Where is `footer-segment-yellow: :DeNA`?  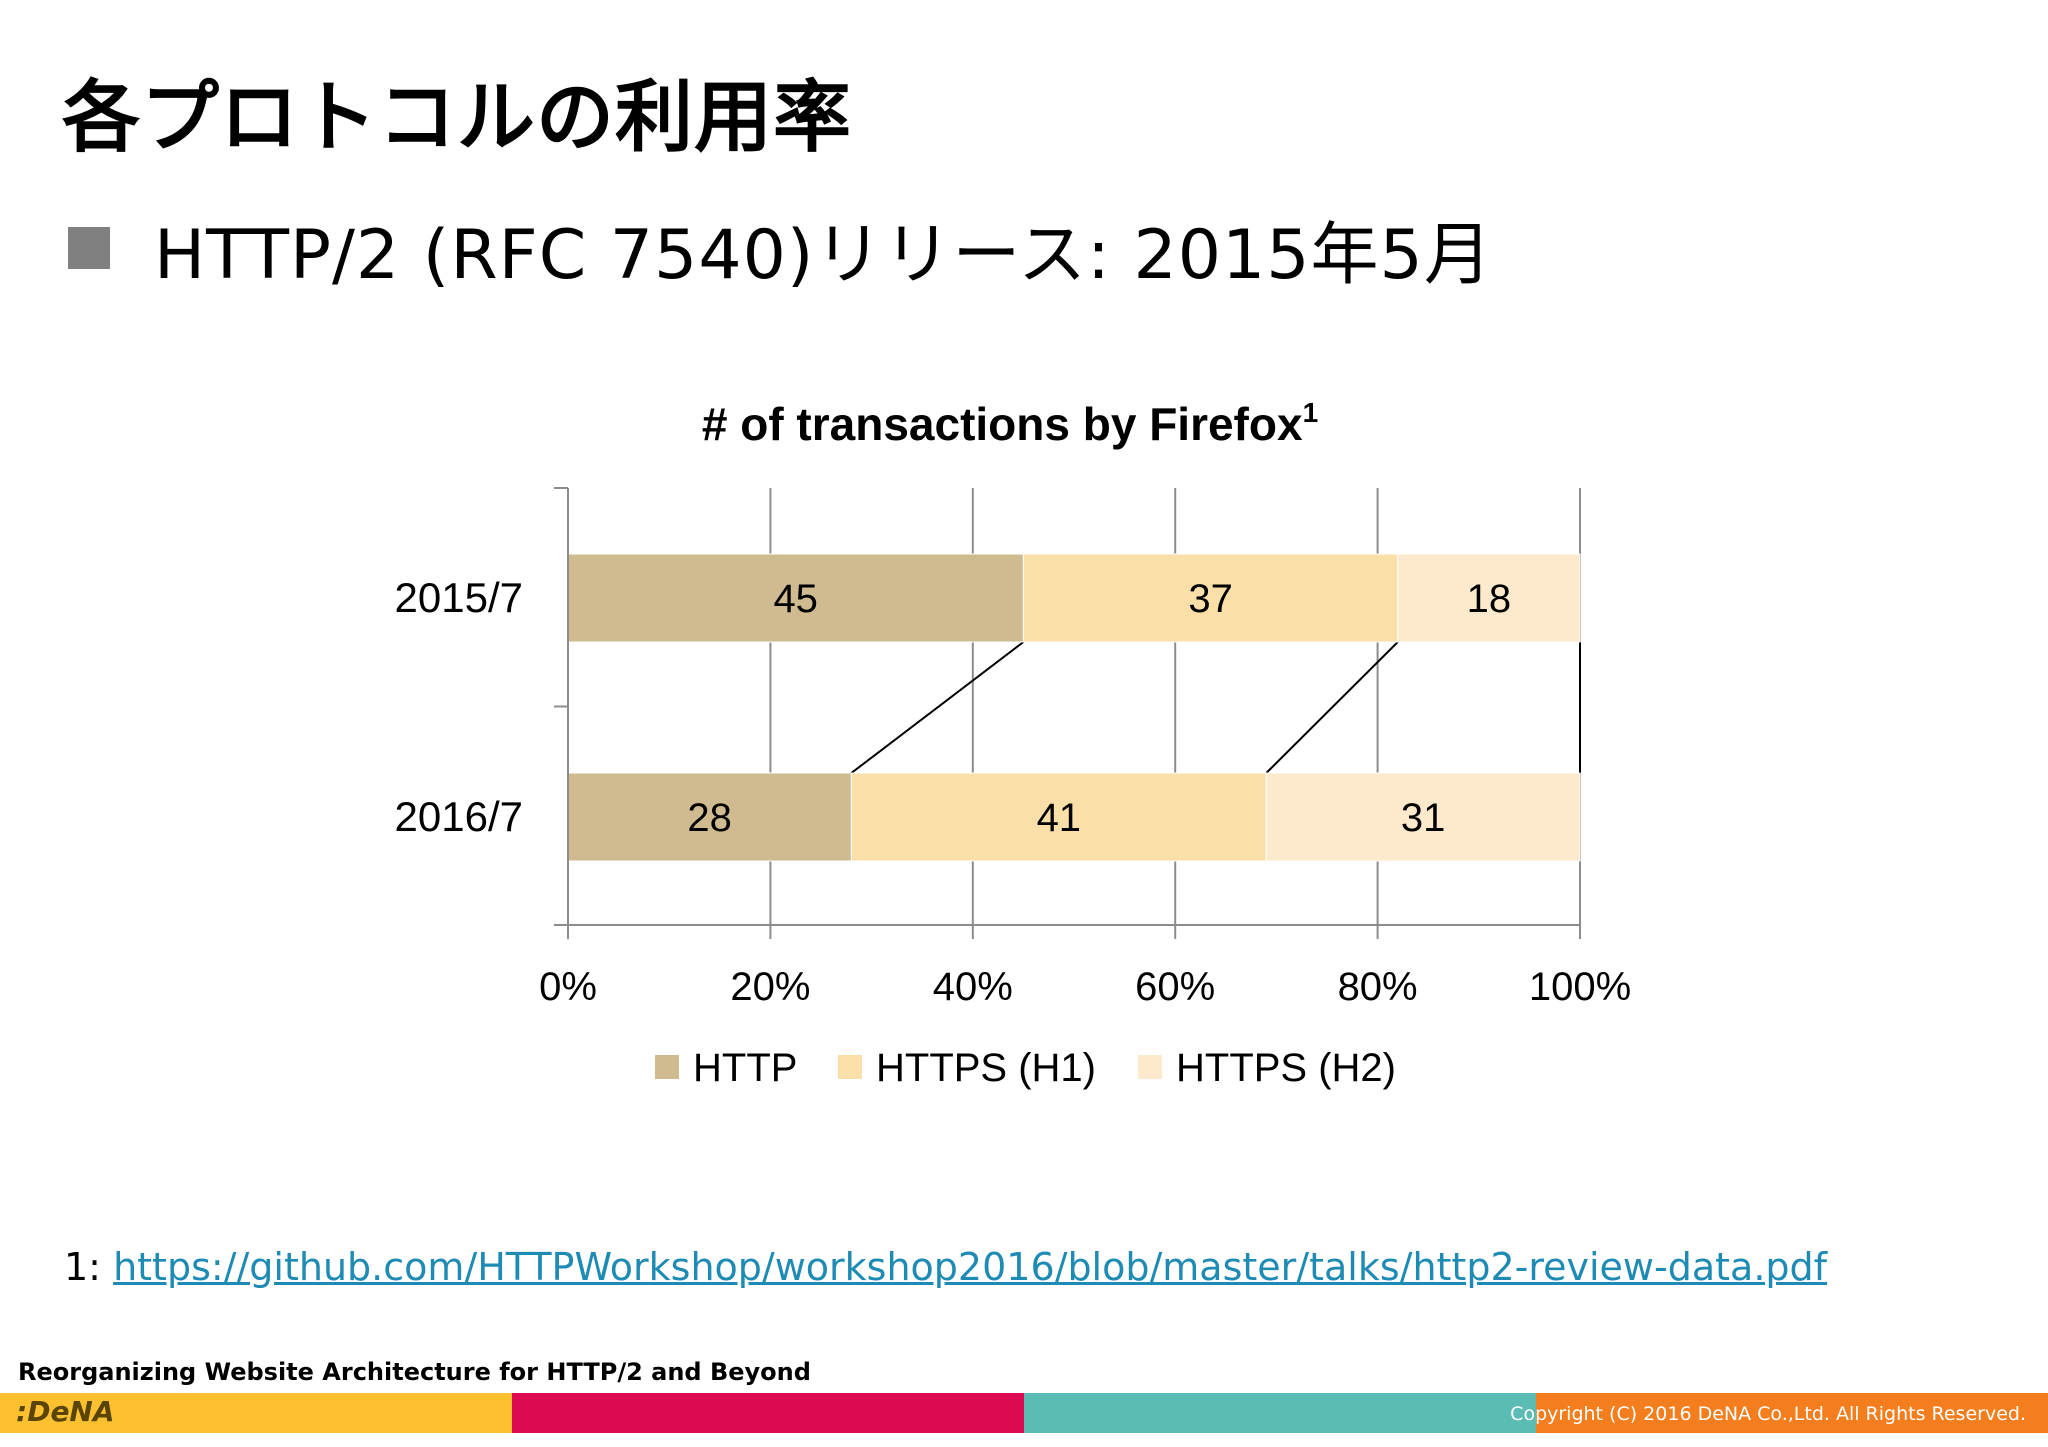
footer-segment-yellow: :DeNA is located at coordinates (256, 1413).